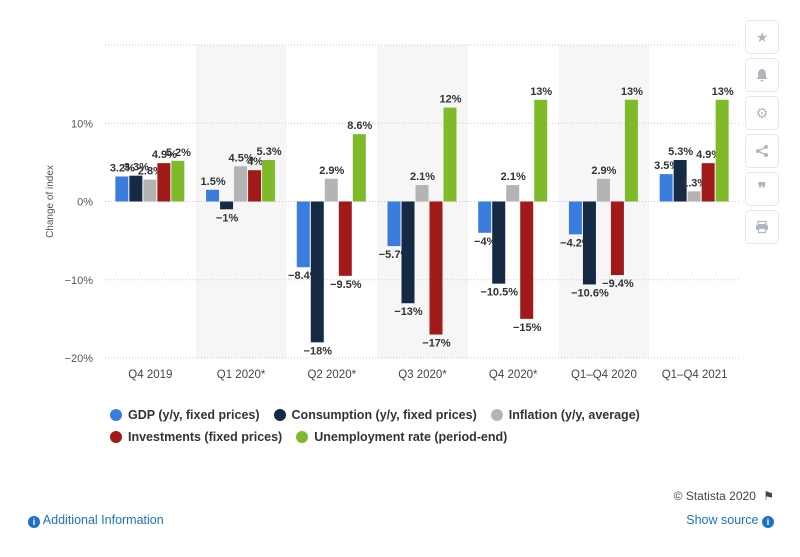 This screenshot has height=557, width=800. What do you see at coordinates (227, 218) in the screenshot?
I see `data-label: −1%` at bounding box center [227, 218].